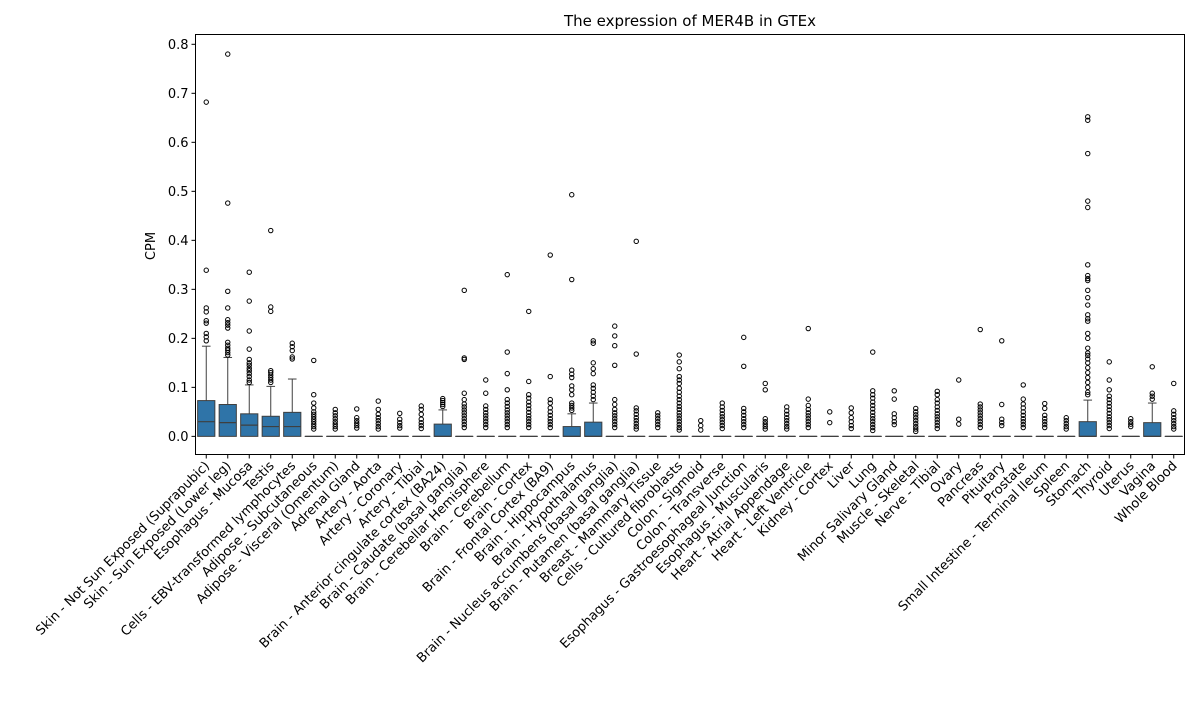 Image resolution: width=1200 pixels, height=704 pixels. Describe the element at coordinates (178, 241) in the screenshot. I see `y-tick-label: 0.4` at that location.